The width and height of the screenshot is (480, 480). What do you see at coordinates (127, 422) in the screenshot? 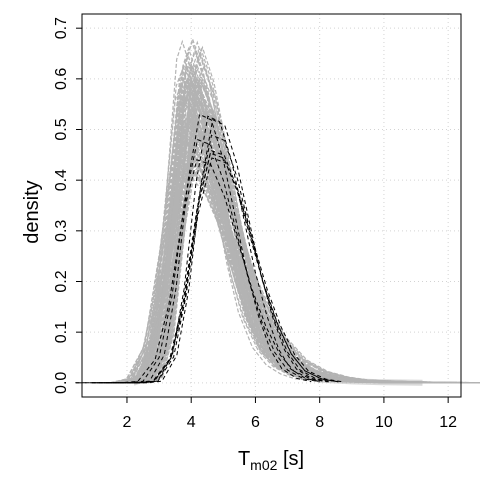
I see `x-tick-label-0: 2` at bounding box center [127, 422].